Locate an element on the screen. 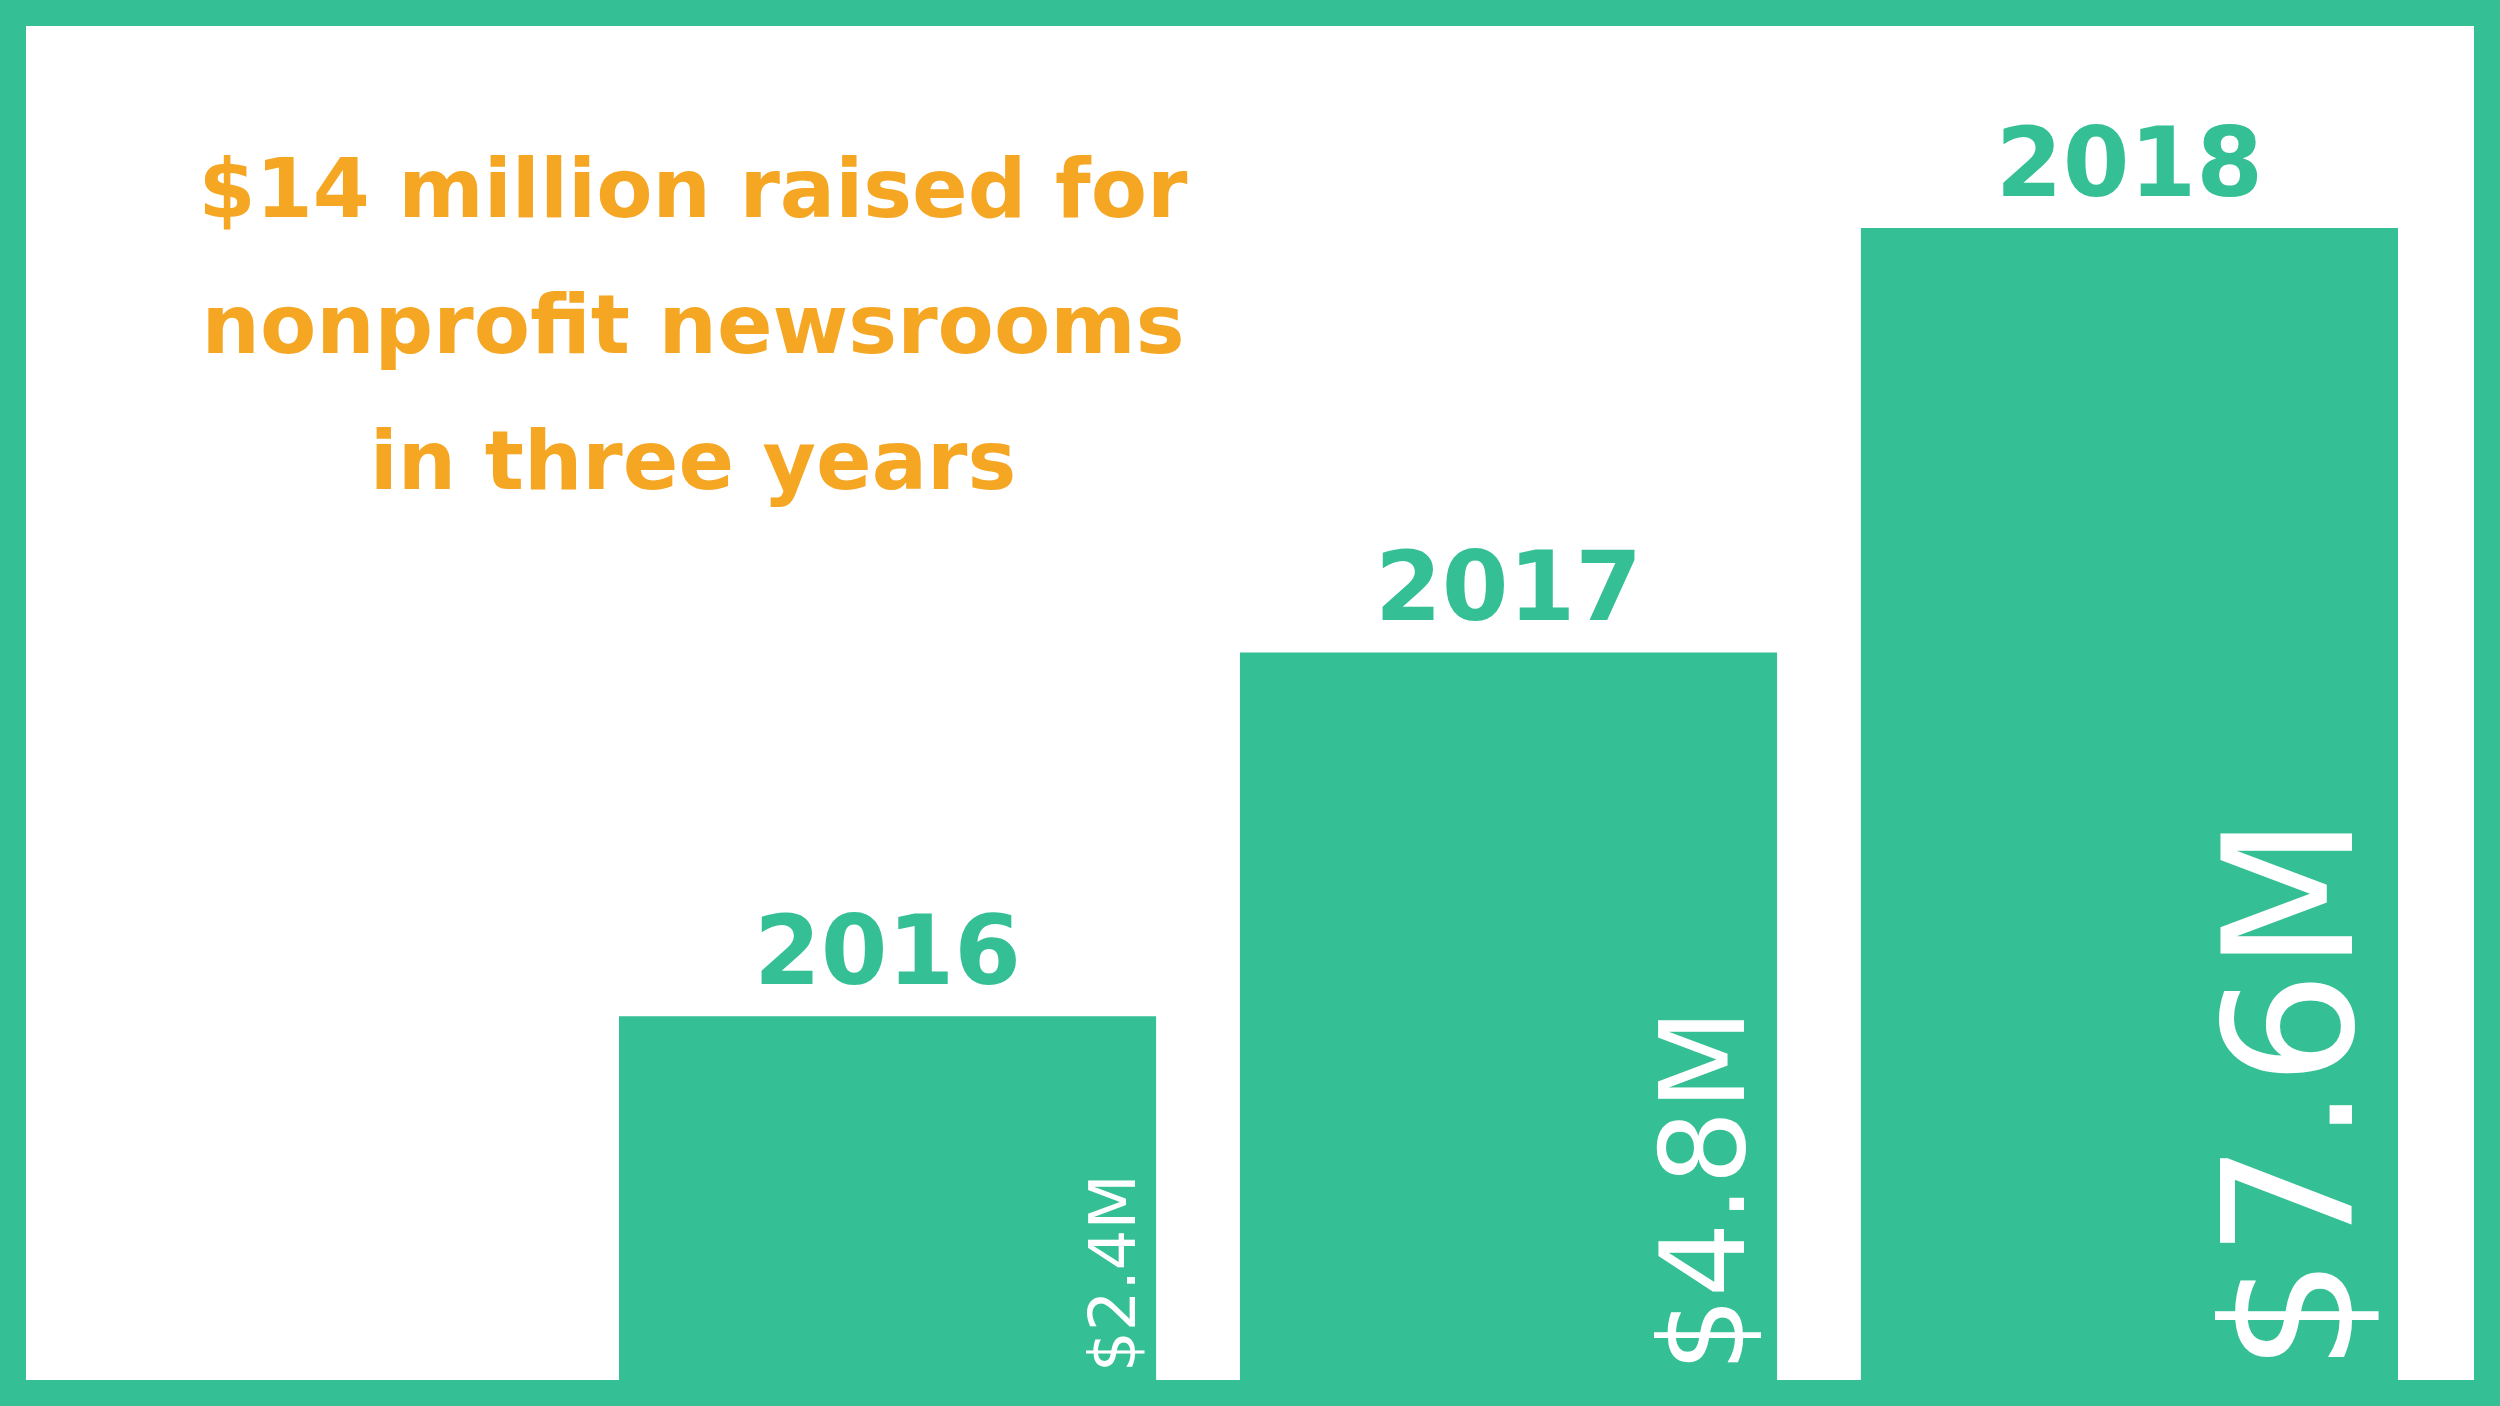 The image size is (2500, 1406). data-label: $4.8M is located at coordinates (1703, 1190).